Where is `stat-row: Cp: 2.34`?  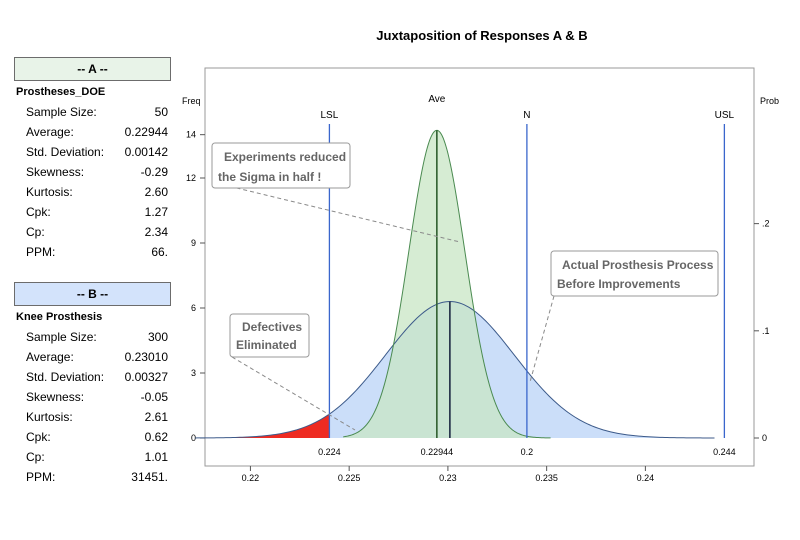 stat-row: Cp: 2.34 is located at coordinates (97, 235).